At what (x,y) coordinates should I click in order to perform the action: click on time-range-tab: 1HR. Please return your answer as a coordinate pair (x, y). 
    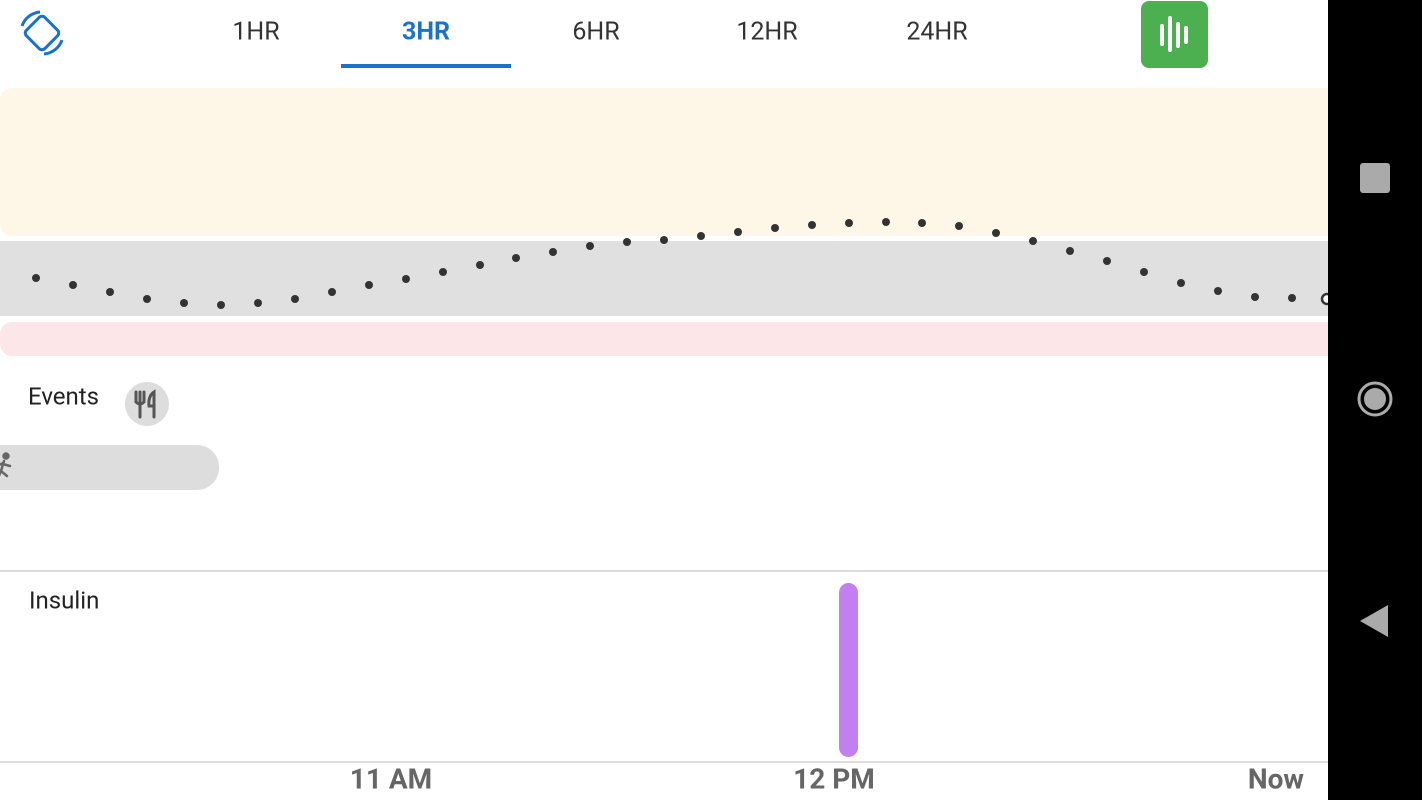
    Looking at the image, I should click on (255, 32).